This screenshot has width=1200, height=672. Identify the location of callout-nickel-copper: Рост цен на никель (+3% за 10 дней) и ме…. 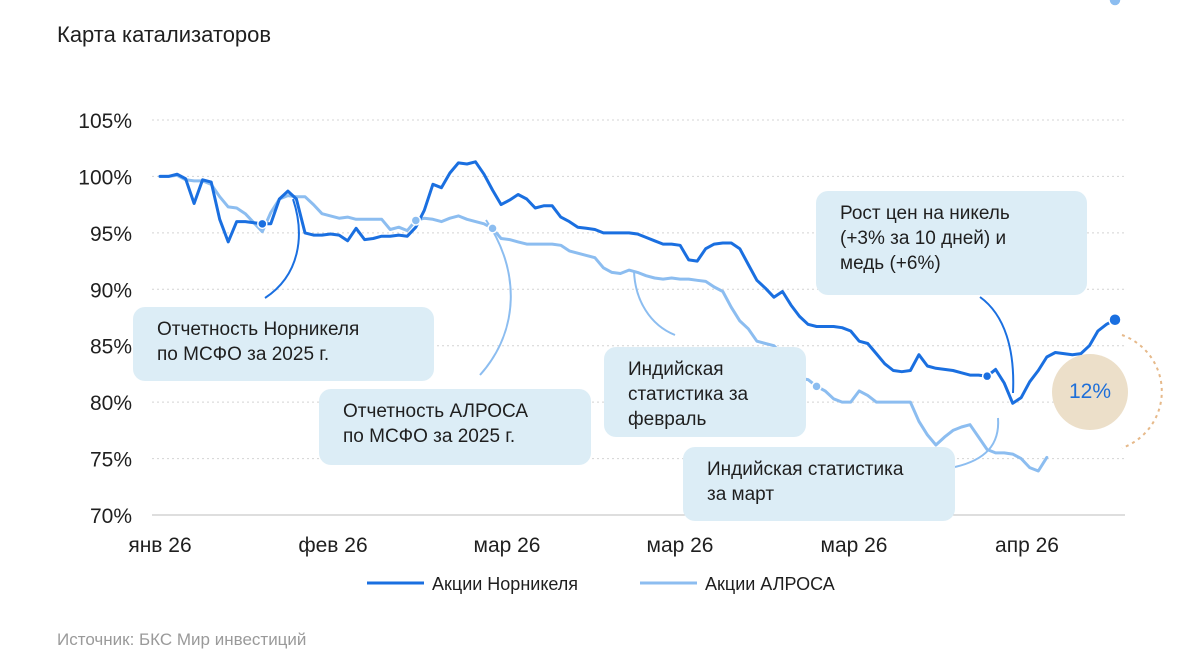
(951, 243).